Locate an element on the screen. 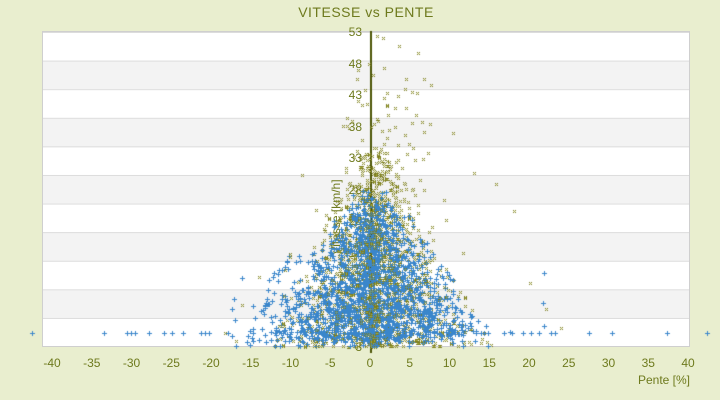 The height and width of the screenshot is (400, 720). x-axis-title: Pente [%] is located at coordinates (663, 380).